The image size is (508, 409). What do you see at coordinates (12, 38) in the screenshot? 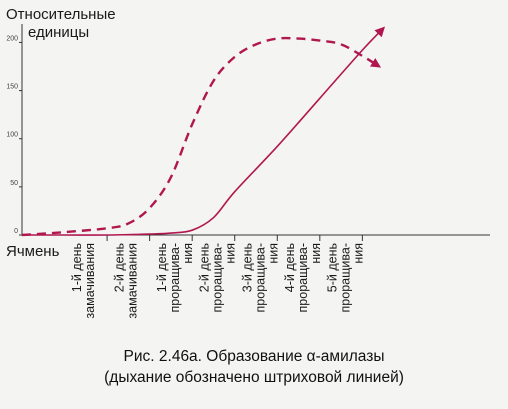
I see `y-tick-label: 200` at bounding box center [12, 38].